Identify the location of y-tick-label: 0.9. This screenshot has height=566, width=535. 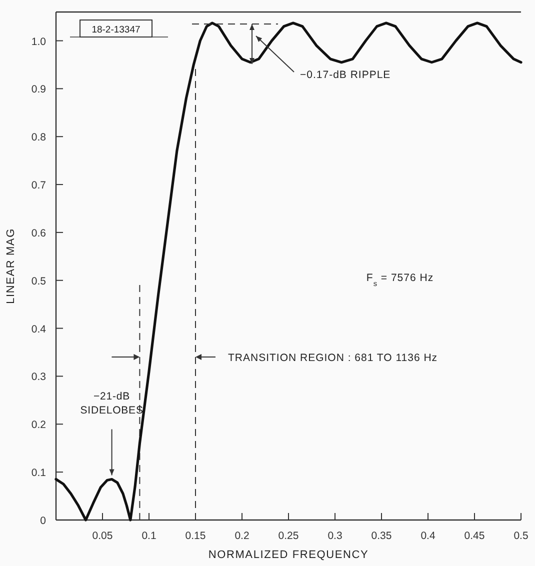
(38, 90).